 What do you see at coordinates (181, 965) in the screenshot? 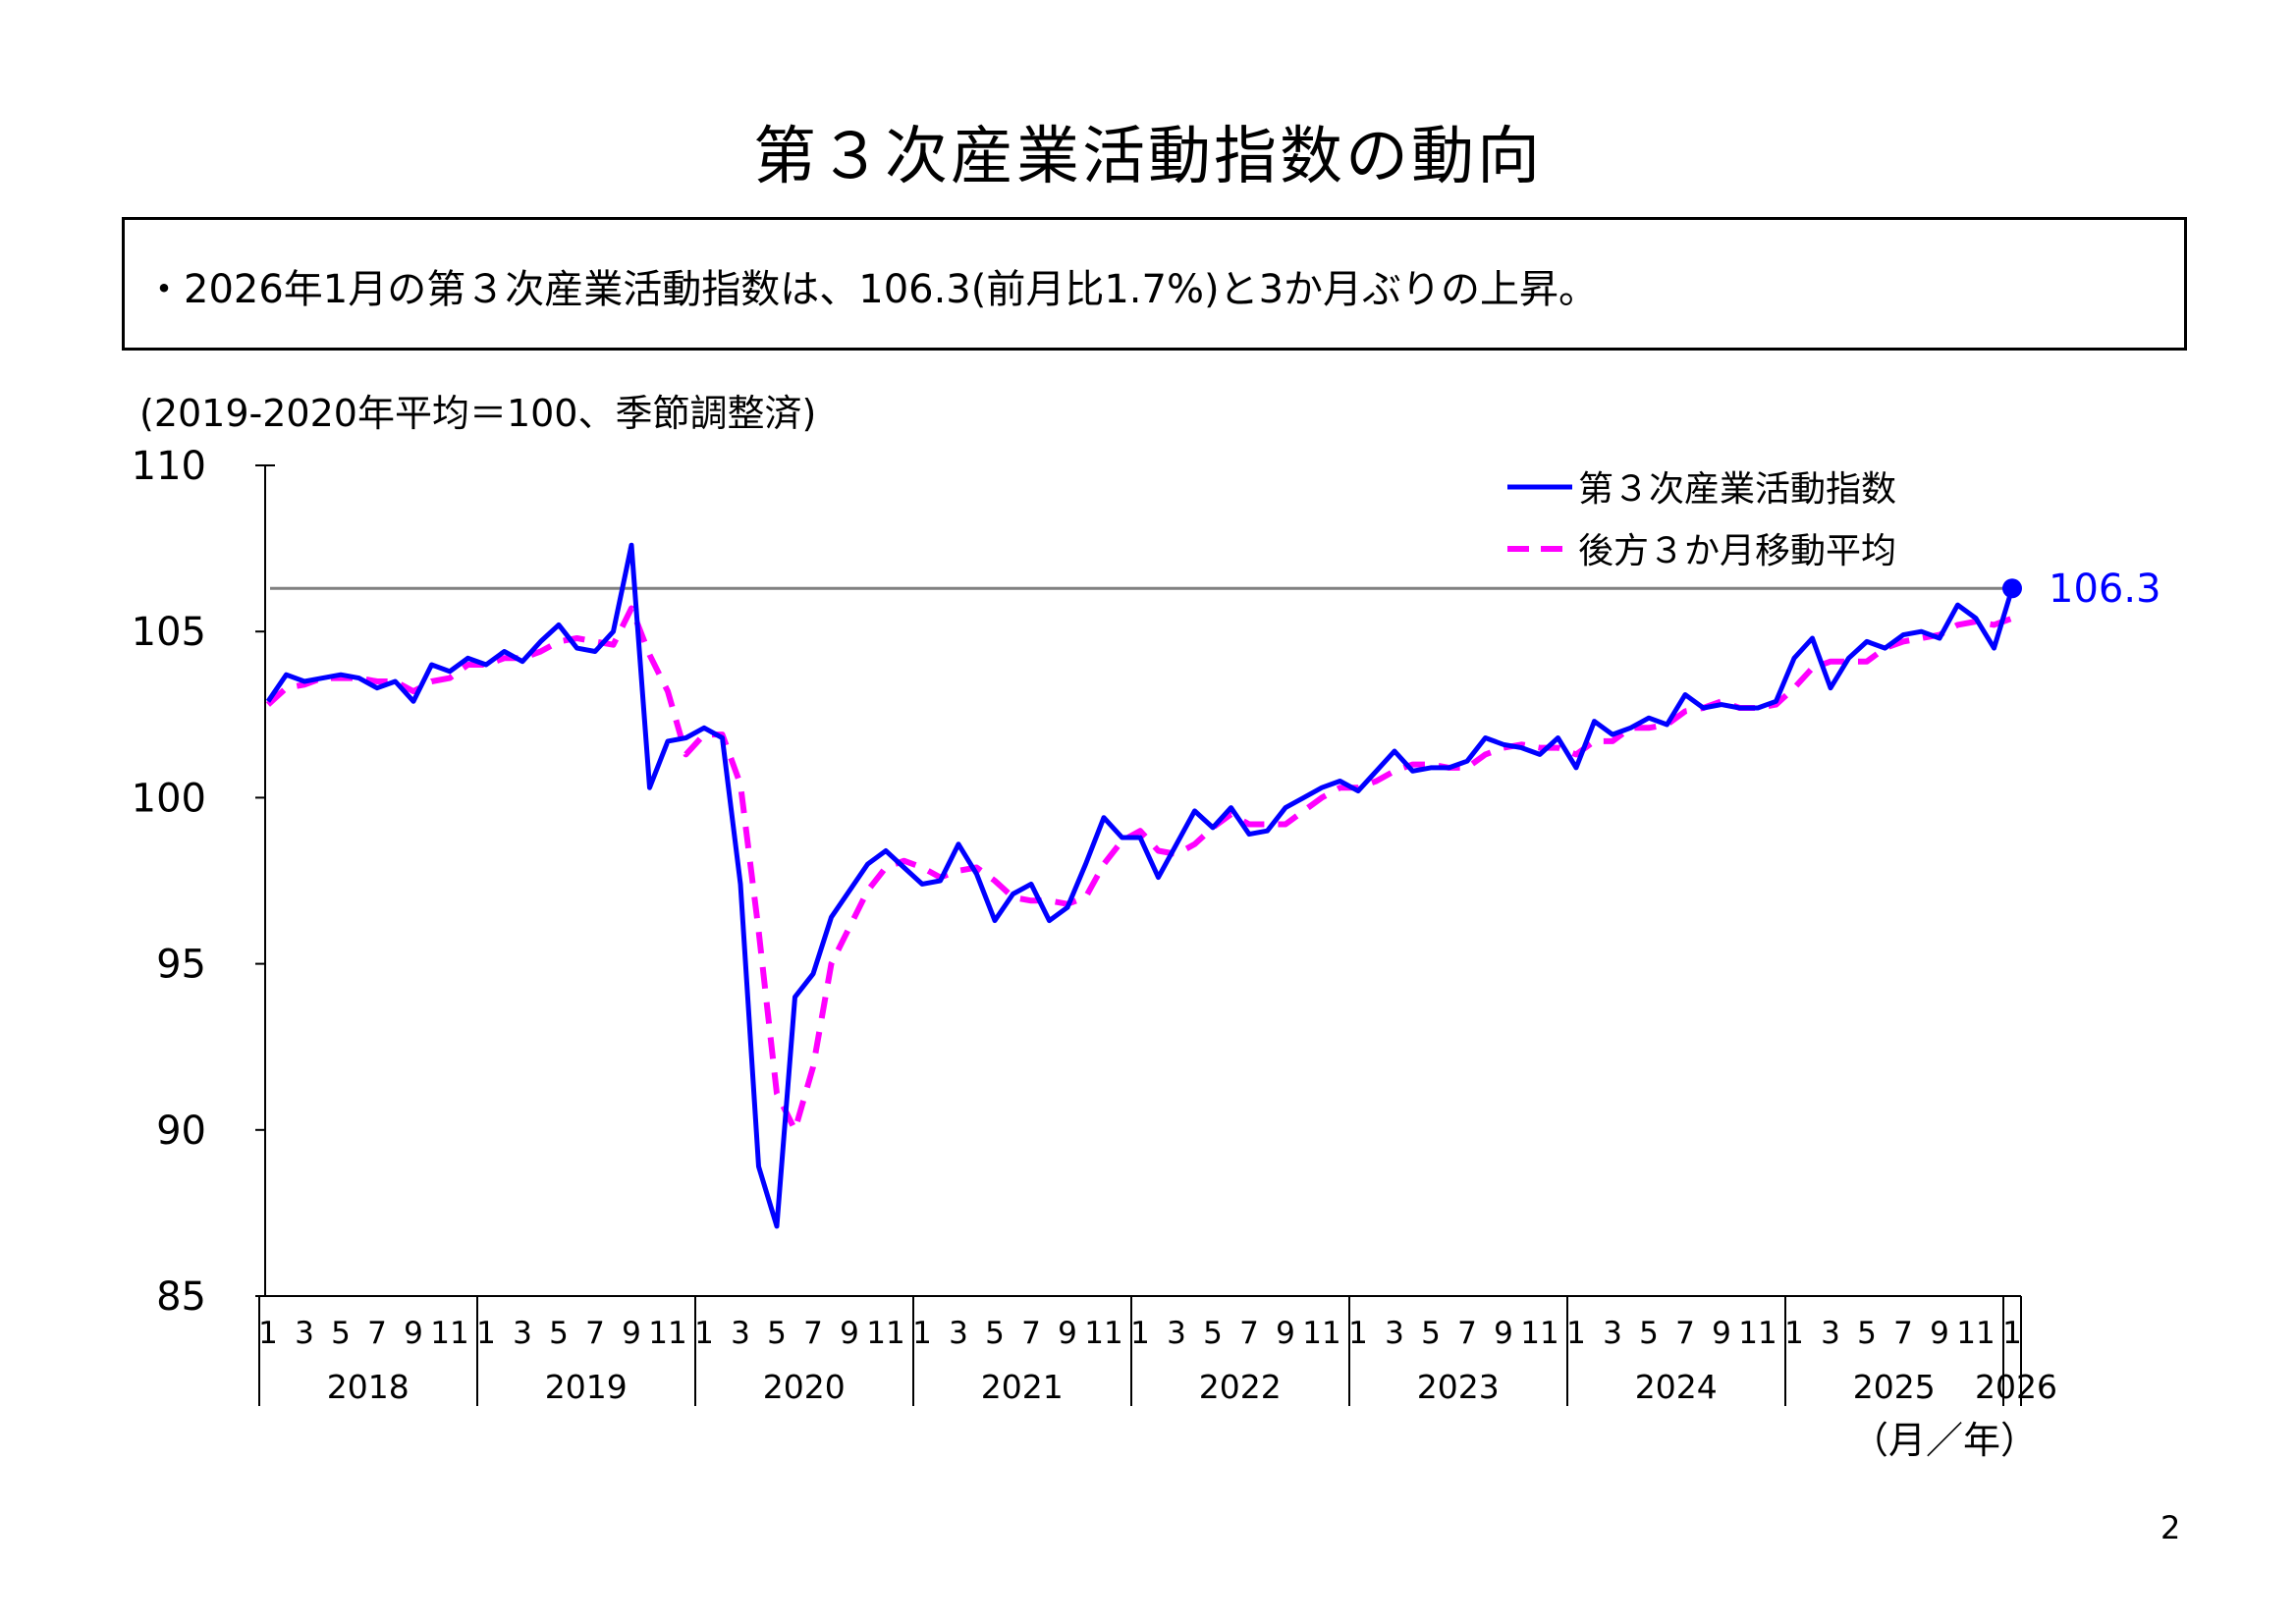
I see `y-tick-label: 95` at bounding box center [181, 965].